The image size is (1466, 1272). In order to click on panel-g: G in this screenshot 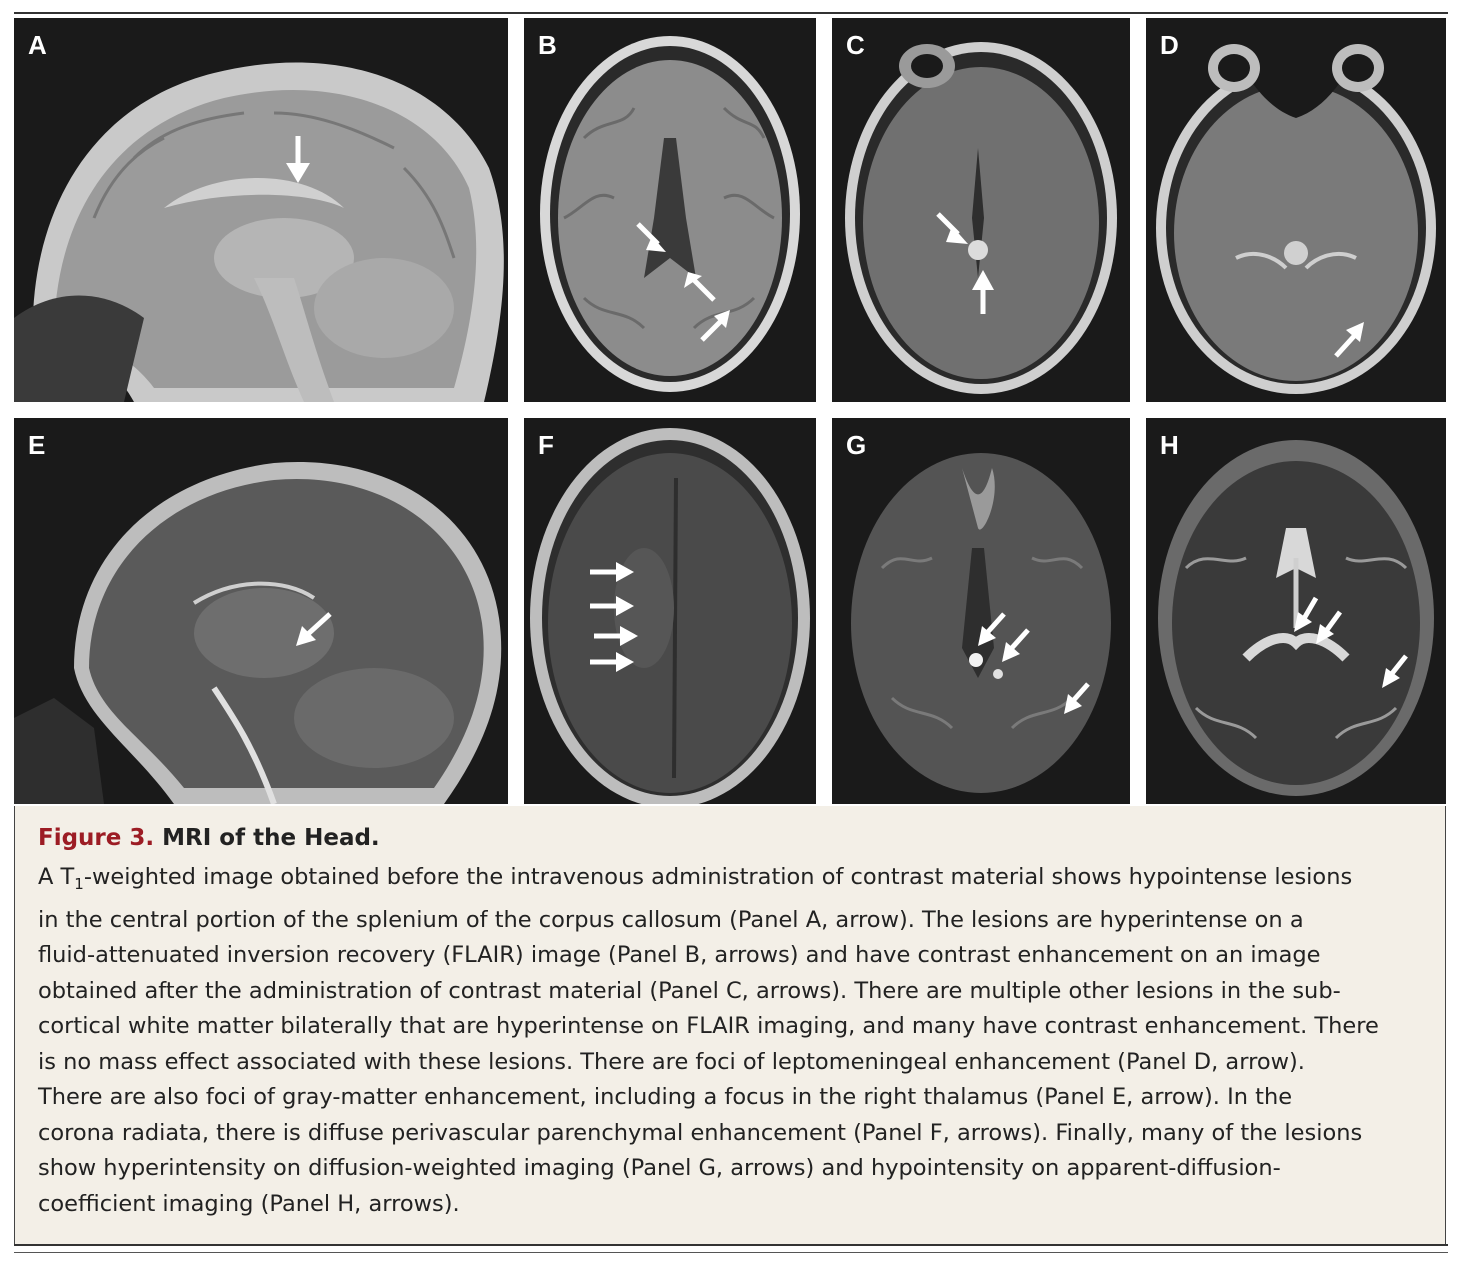, I will do `click(981, 611)`.